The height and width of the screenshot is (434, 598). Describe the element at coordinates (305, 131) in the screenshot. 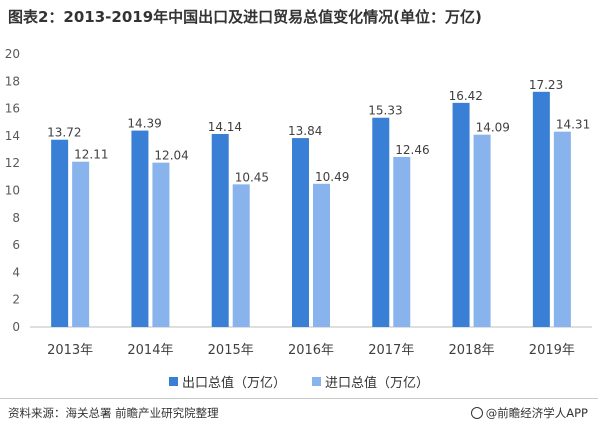

I see `data-label-export: 13.84` at that location.